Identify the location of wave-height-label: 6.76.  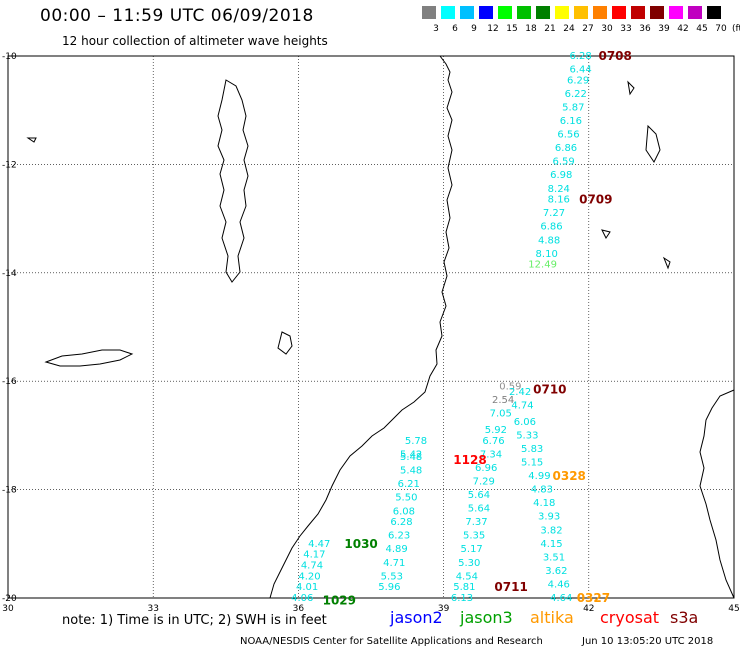
(493, 441).